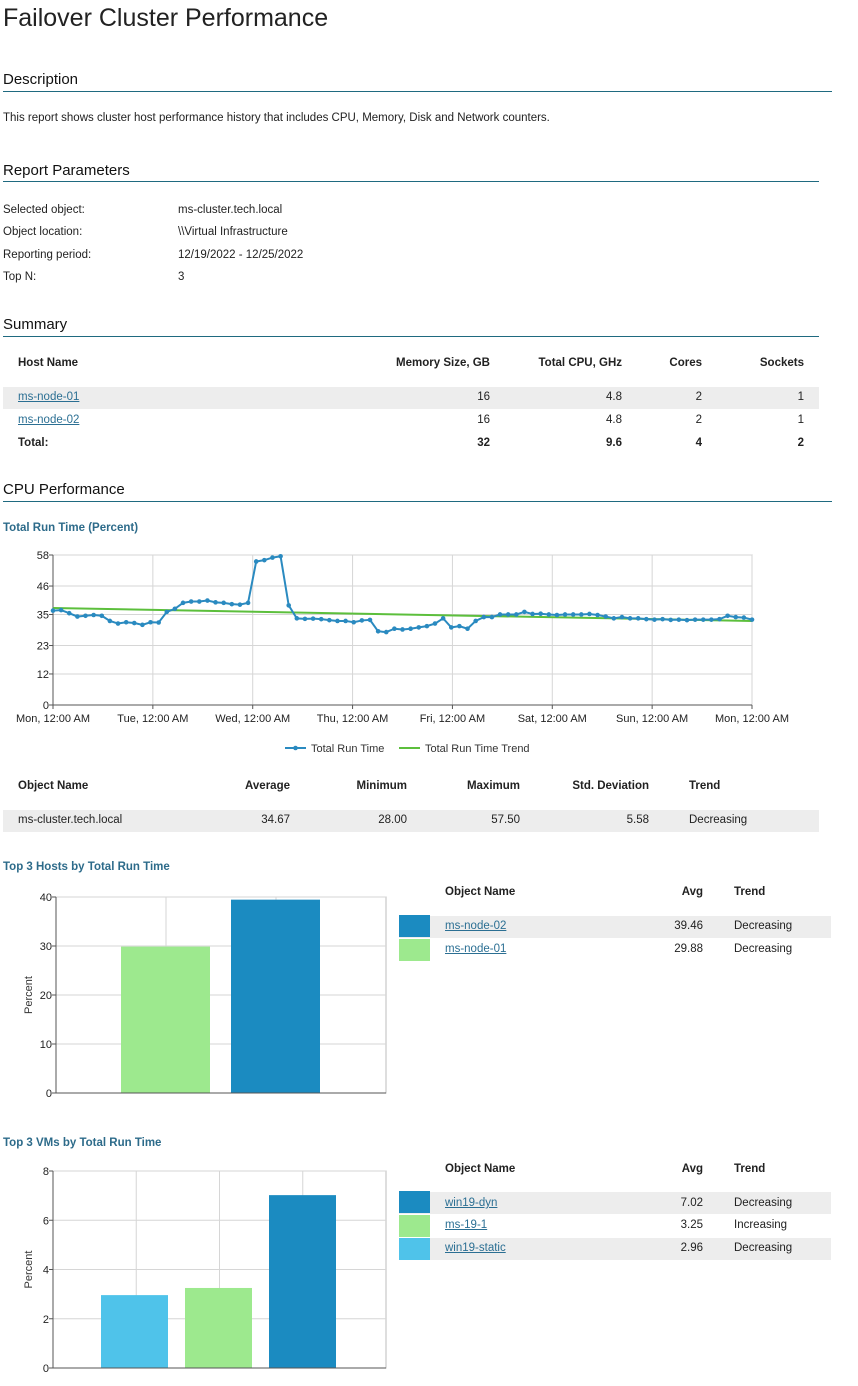 This screenshot has height=1386, width=858. I want to click on x-tick-label: Thu, 12:00 AM, so click(353, 719).